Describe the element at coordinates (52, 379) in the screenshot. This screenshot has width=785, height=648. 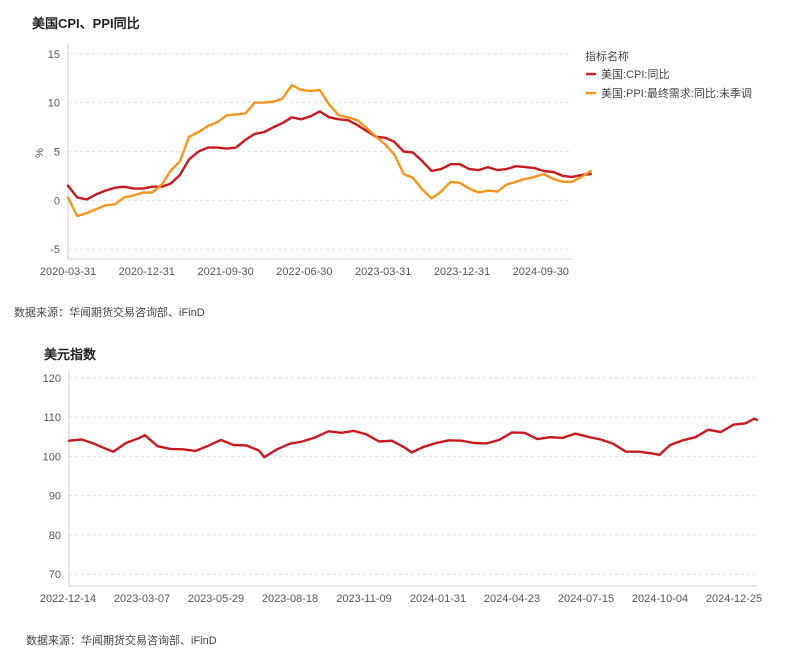
I see `y-tick-label: 120` at that location.